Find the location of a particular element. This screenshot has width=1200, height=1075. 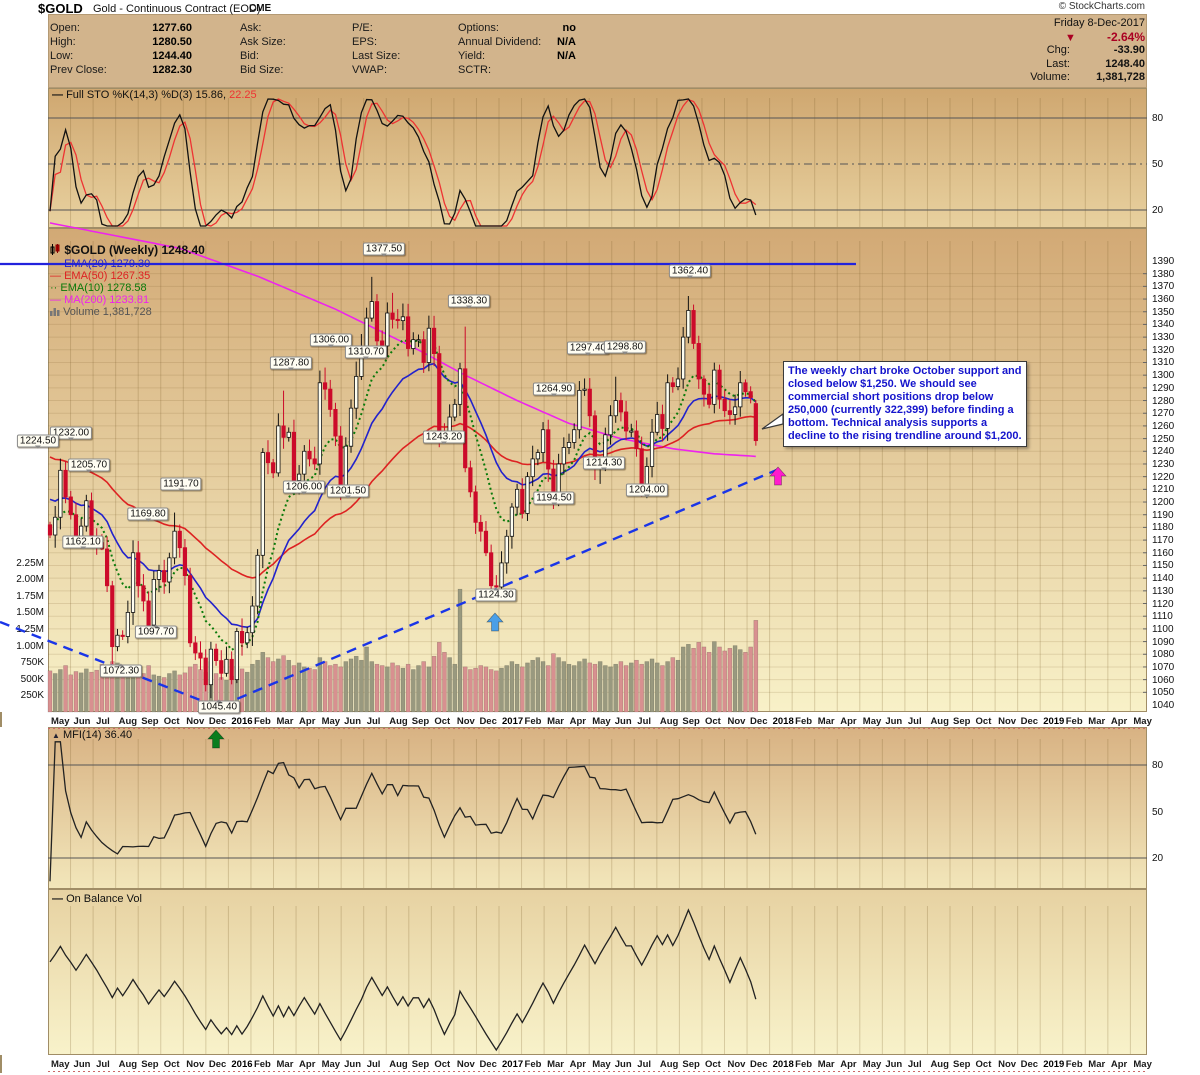

price-axis-tick: 1360 is located at coordinates (1163, 300).